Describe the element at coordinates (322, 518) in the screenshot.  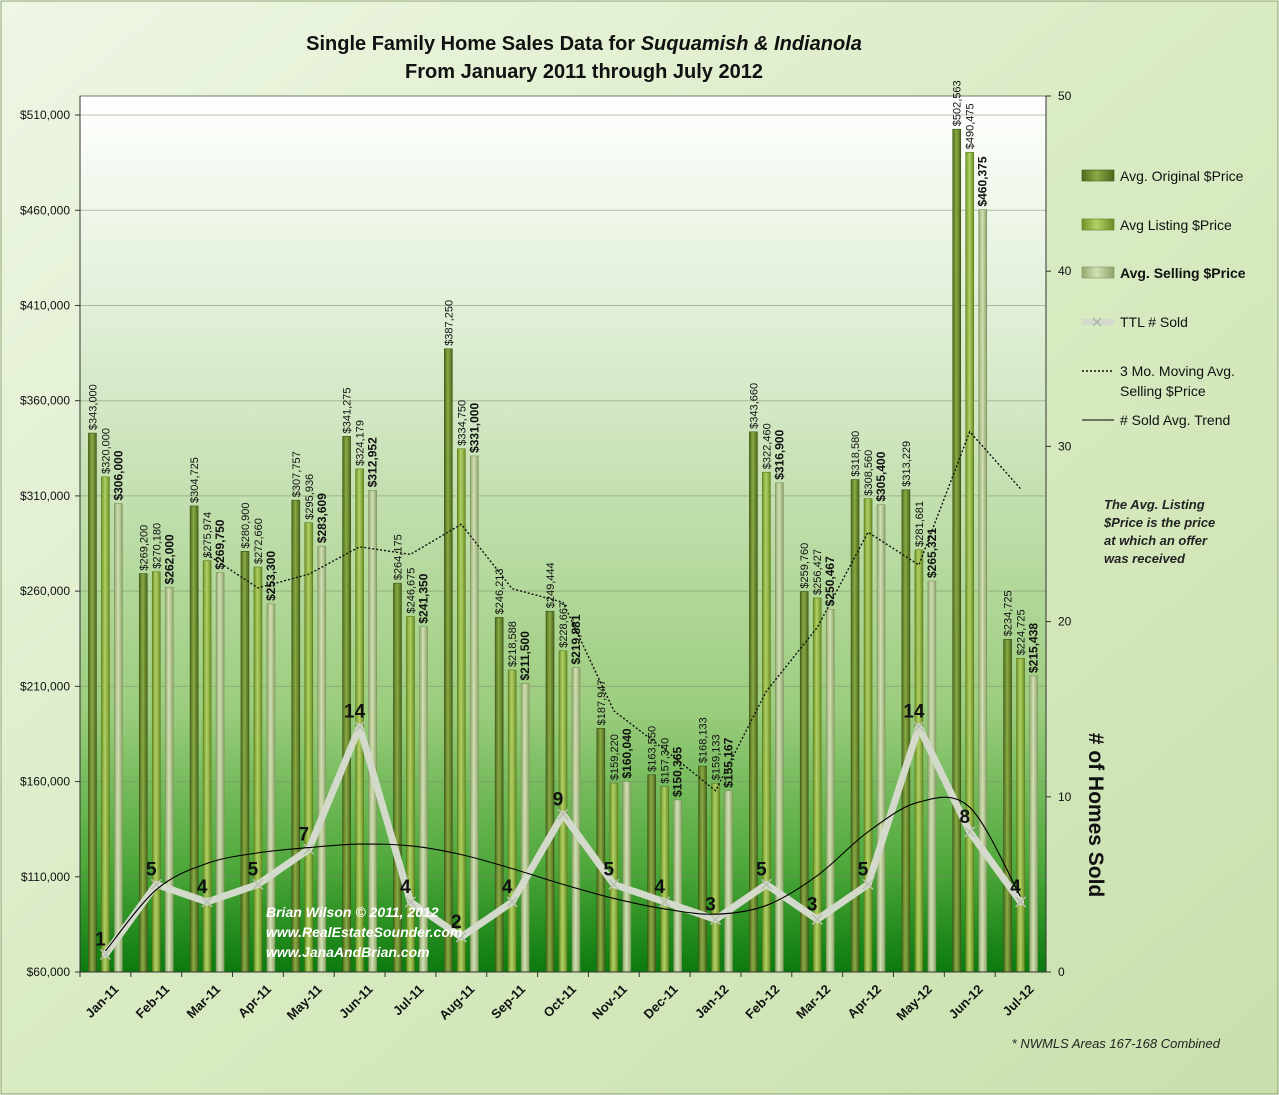
I see `bar-data-label: $283,609` at that location.